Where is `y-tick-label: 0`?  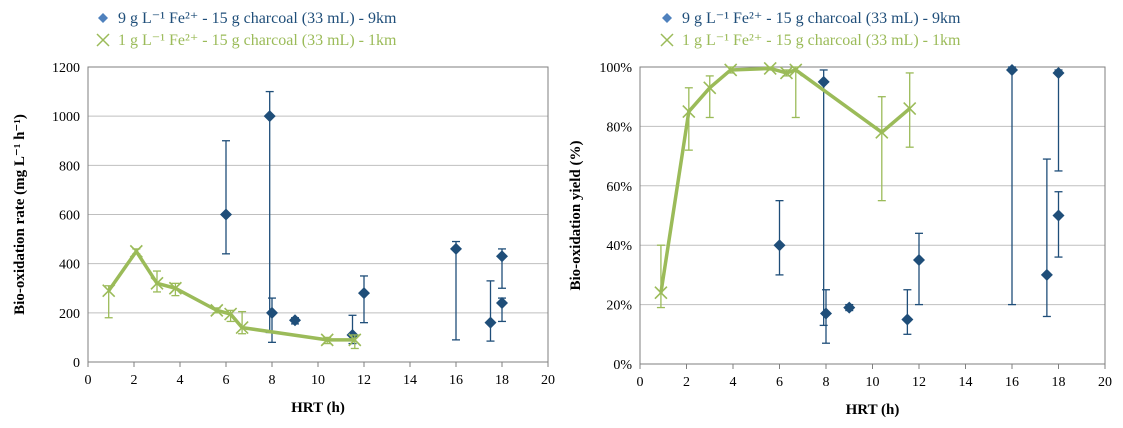
y-tick-label: 0 is located at coordinates (76, 363).